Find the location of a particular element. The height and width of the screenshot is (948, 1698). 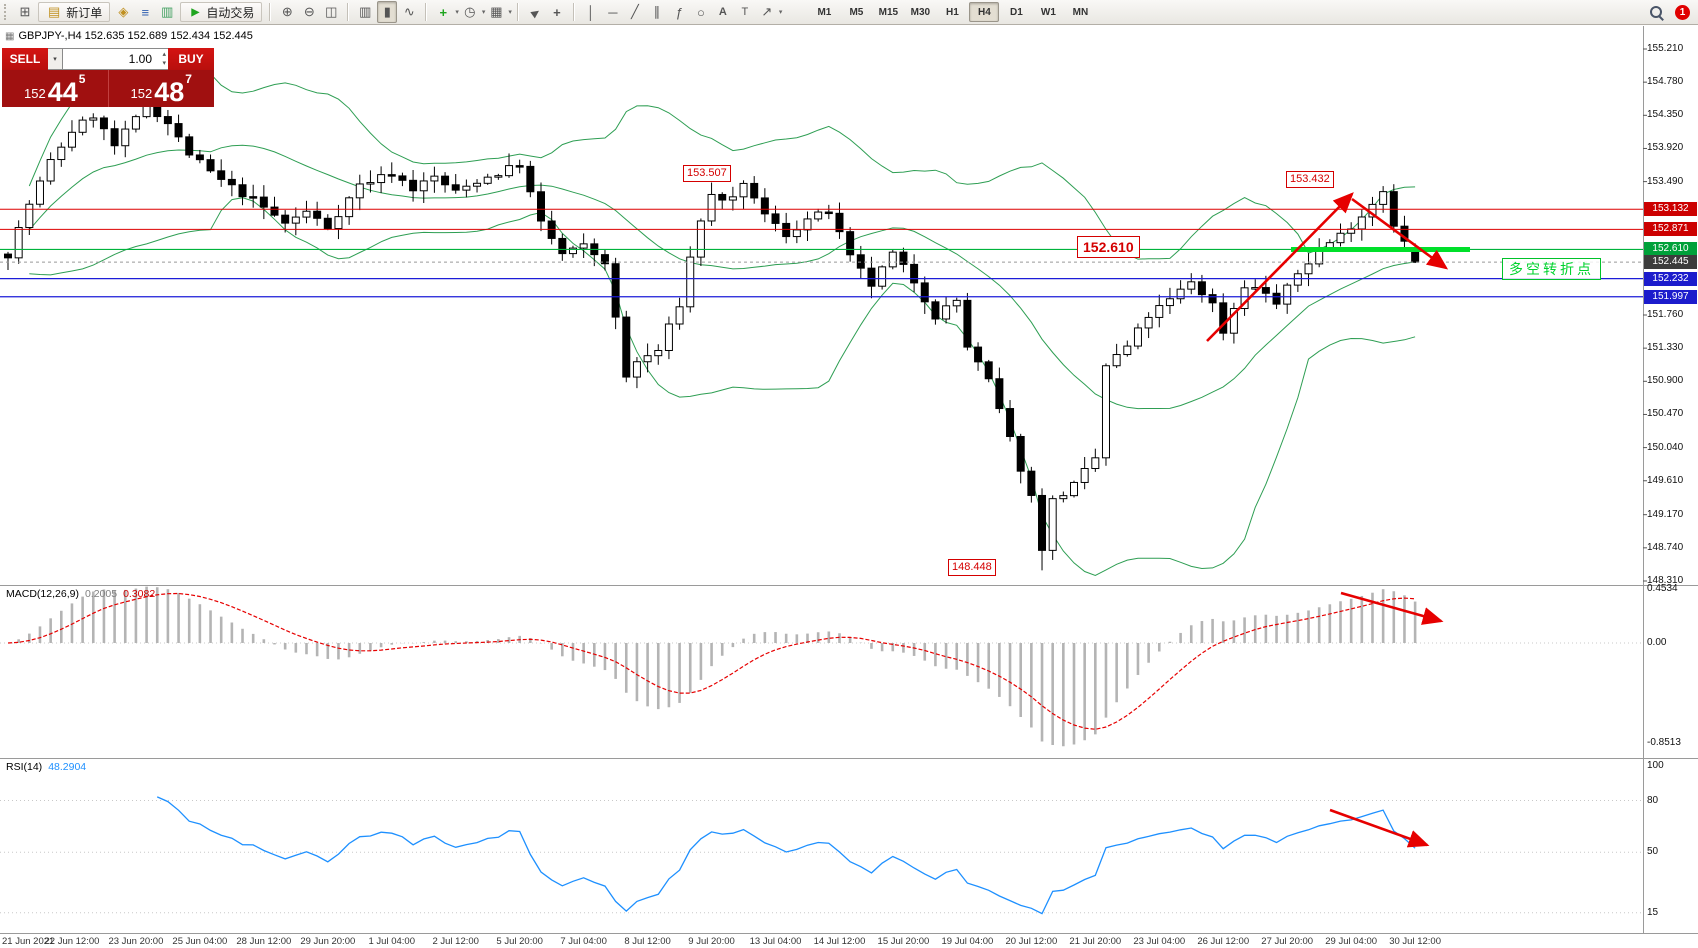

fibonacci-tool-icon: ƒ is located at coordinates (679, 12).